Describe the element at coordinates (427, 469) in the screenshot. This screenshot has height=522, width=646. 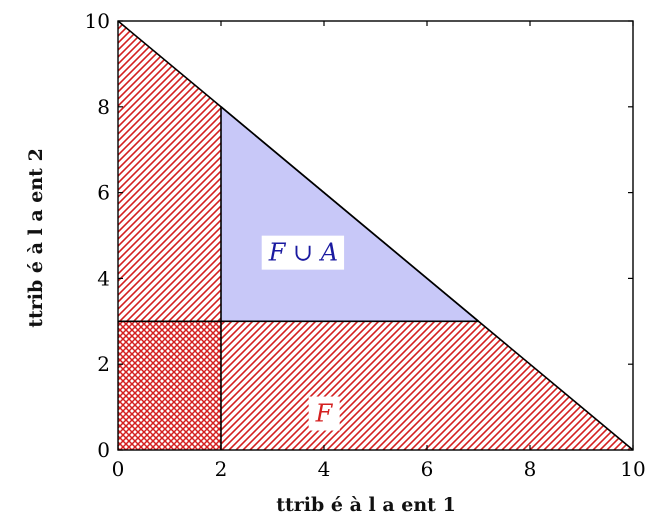
I see `x-tick-label: 6` at that location.